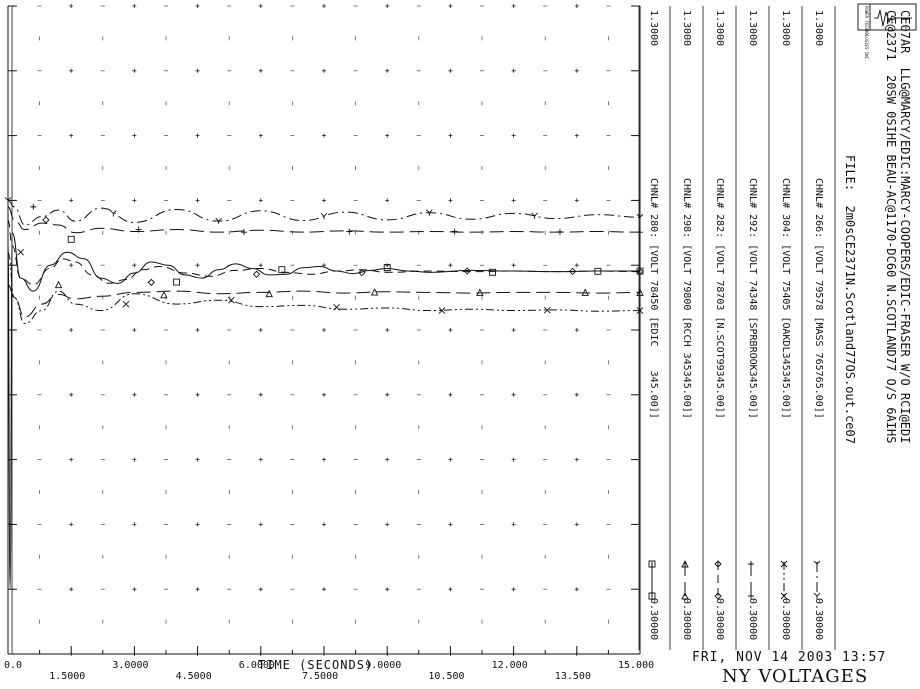  Describe the element at coordinates (653, 298) in the screenshot. I see `legend-name: CHNL# 280: [VOLT 78450 [EDIC 345.00]]` at that location.